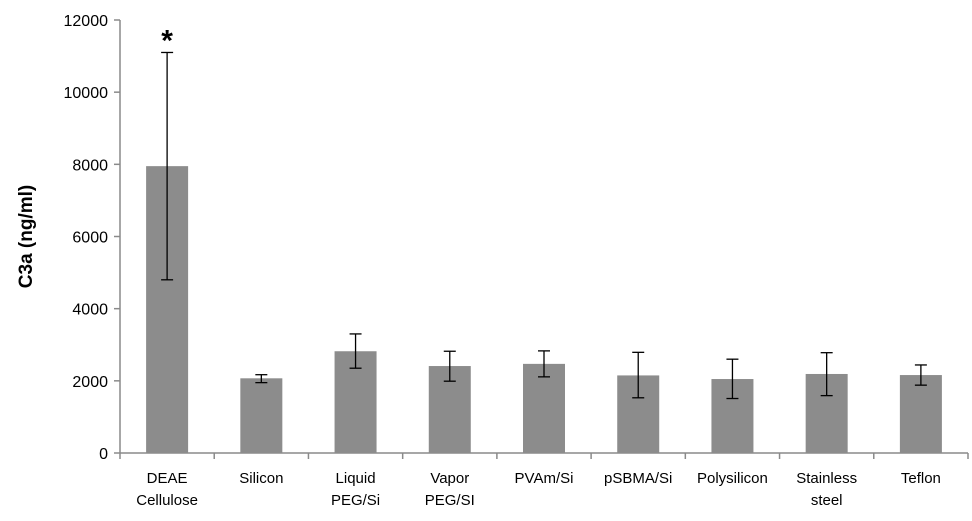 This screenshot has height=521, width=972. What do you see at coordinates (827, 500) in the screenshot?
I see `x-category-label: steel` at bounding box center [827, 500].